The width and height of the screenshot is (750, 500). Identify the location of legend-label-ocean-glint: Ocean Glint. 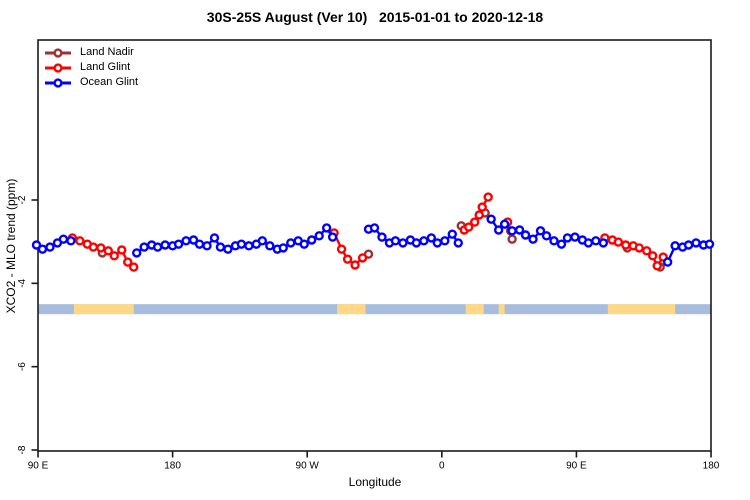
(109, 82).